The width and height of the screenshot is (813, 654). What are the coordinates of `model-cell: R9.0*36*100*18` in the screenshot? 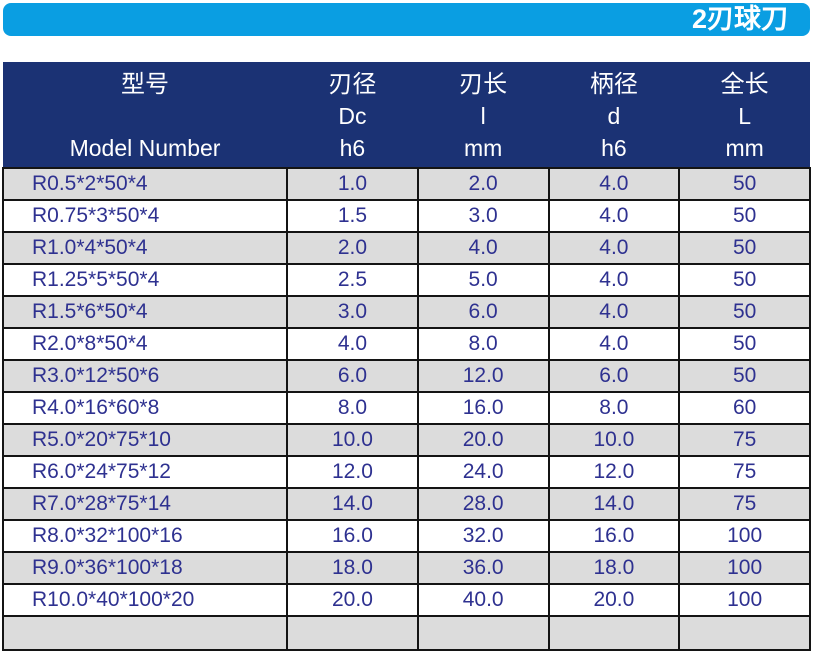 It's located at (145, 568).